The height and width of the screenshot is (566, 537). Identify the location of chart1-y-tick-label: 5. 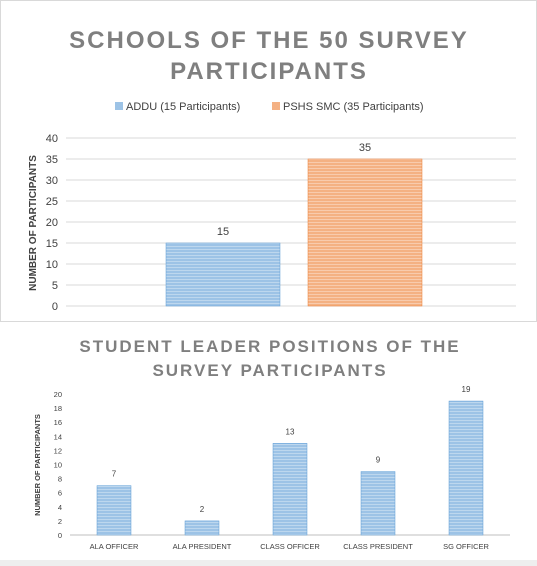
(55, 286).